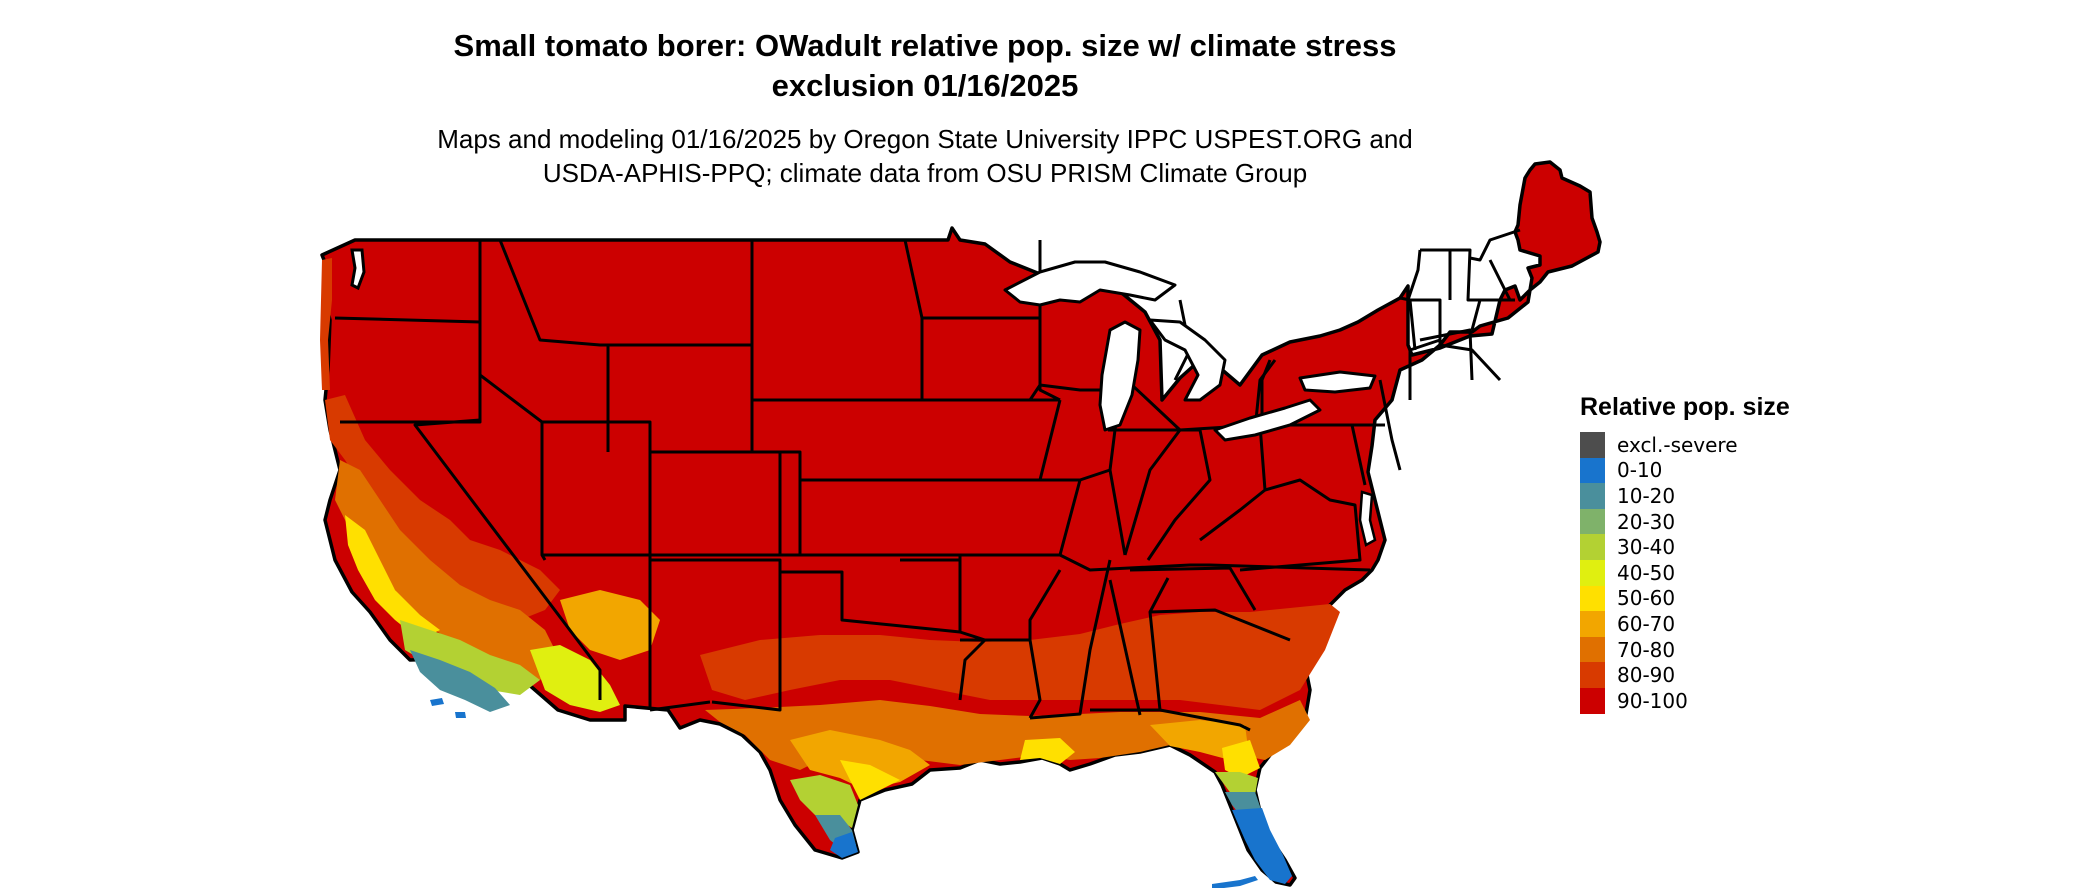 The height and width of the screenshot is (892, 2100). What do you see at coordinates (358, 269) in the screenshot?
I see `puget-sound` at bounding box center [358, 269].